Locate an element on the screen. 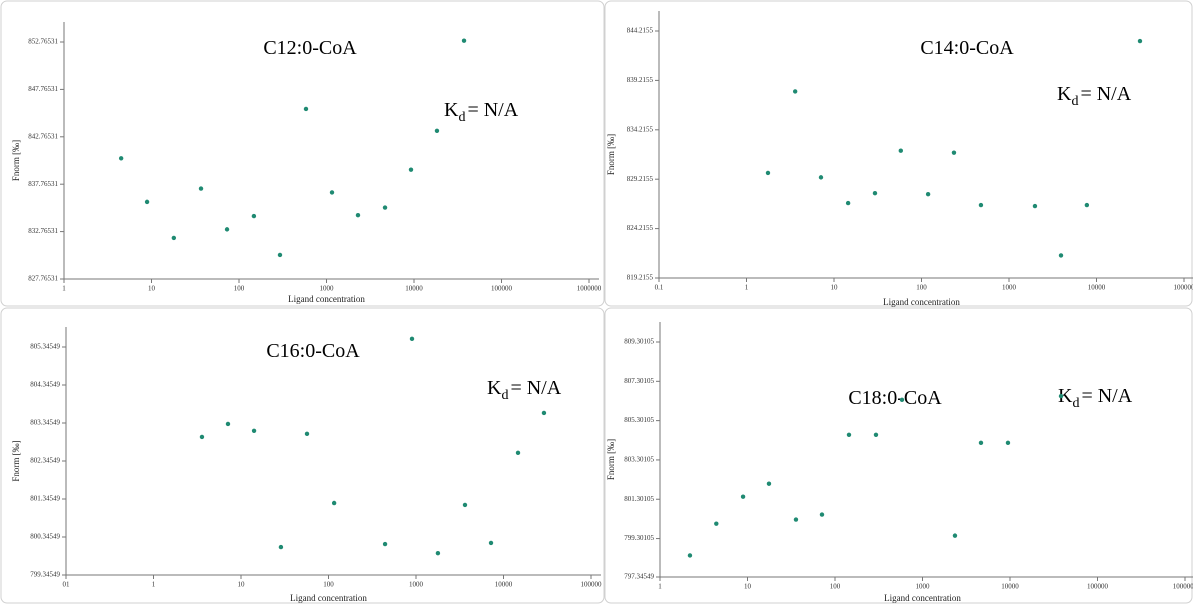 This screenshot has height=604, width=1193. x-tick-label: 01 is located at coordinates (67, 585).